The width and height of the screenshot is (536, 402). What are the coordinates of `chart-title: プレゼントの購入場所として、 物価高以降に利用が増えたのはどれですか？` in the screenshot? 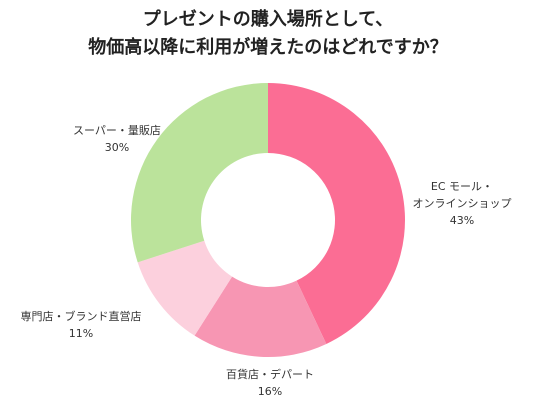 It's located at (268, 34).